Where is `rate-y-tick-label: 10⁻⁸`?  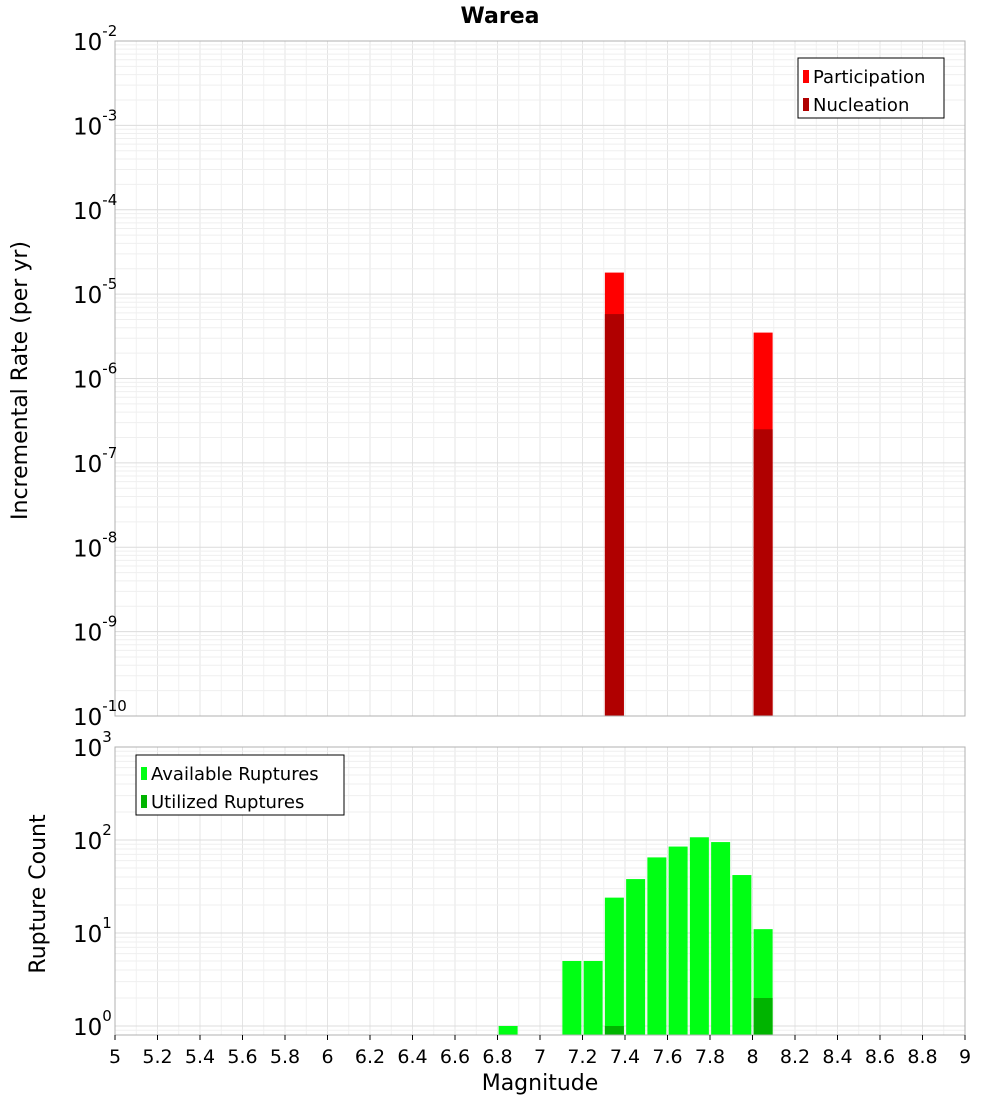
rate-y-tick-label: 10⁻⁸ is located at coordinates (95, 545).